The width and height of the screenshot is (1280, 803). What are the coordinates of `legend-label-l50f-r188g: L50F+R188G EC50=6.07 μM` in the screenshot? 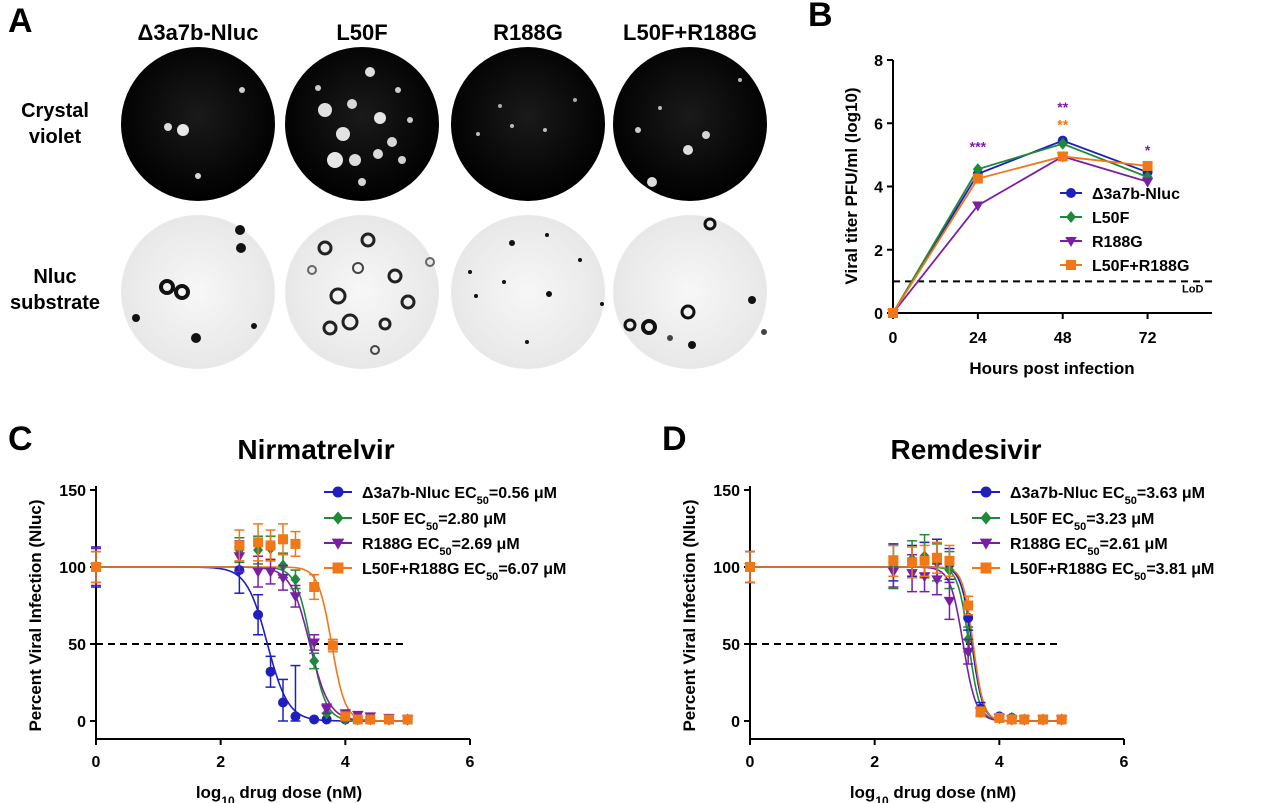 It's located at (464, 572).